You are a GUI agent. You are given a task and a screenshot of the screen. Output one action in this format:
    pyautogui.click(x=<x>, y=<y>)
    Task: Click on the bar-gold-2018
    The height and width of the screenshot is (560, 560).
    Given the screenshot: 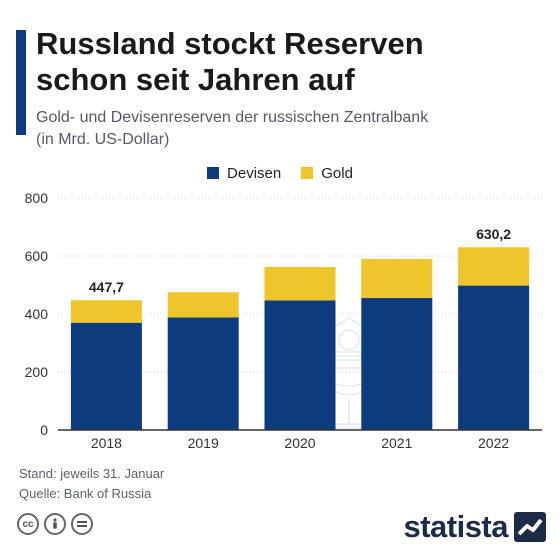 What is the action you would take?
    pyautogui.click(x=106, y=311)
    